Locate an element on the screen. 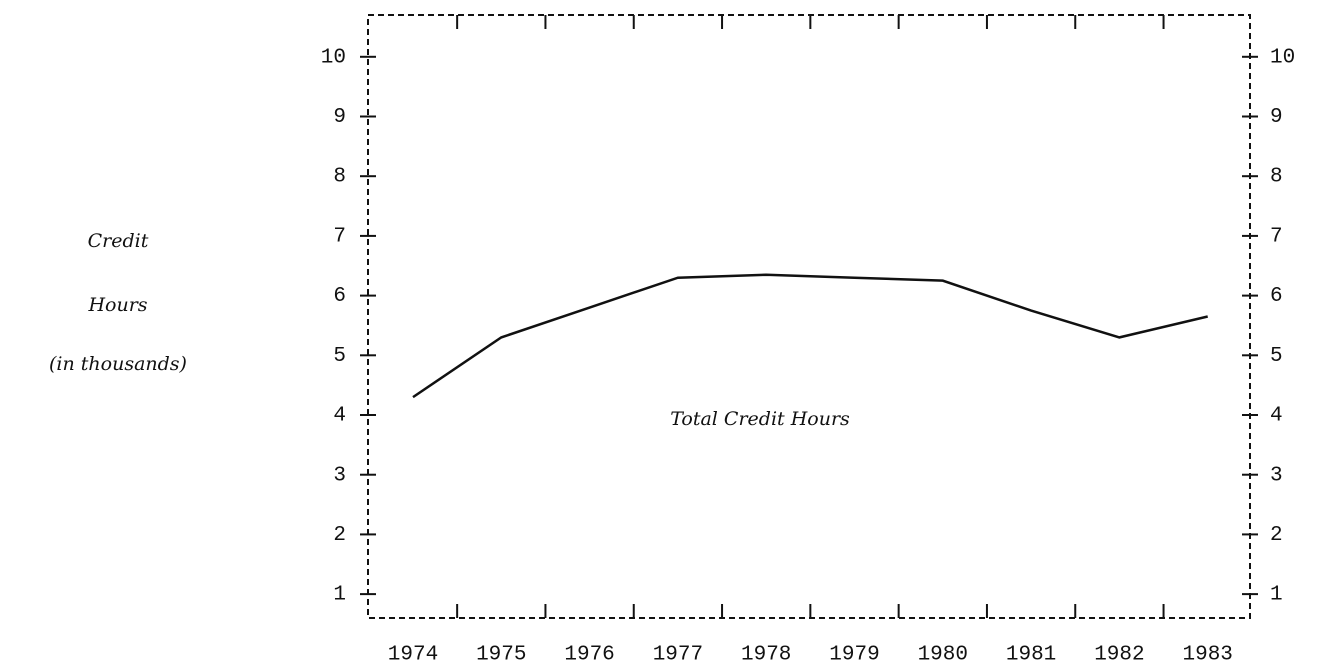 The image size is (1336, 670). x-tick-label: 1974 is located at coordinates (413, 655).